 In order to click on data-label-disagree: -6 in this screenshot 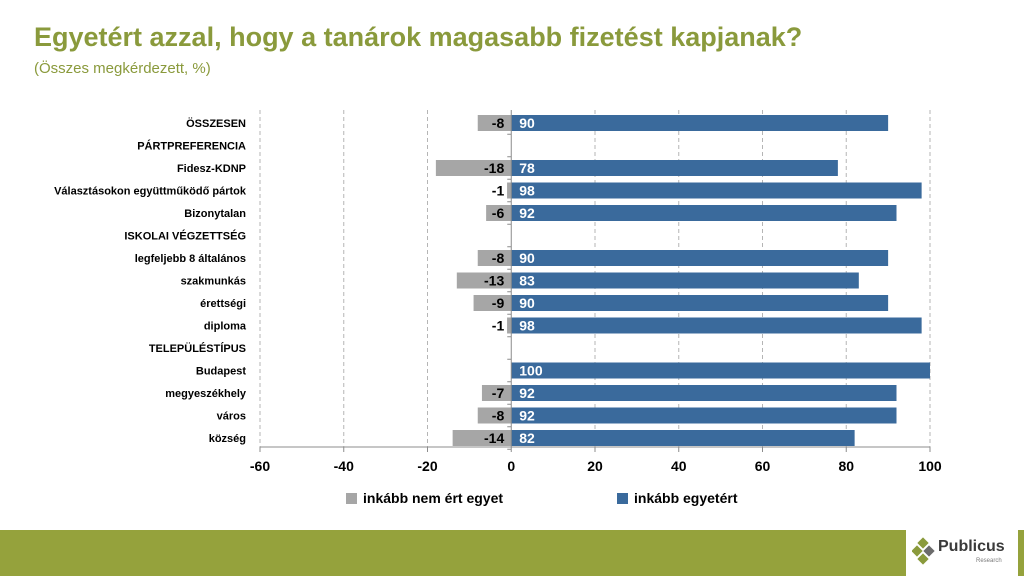, I will do `click(498, 213)`.